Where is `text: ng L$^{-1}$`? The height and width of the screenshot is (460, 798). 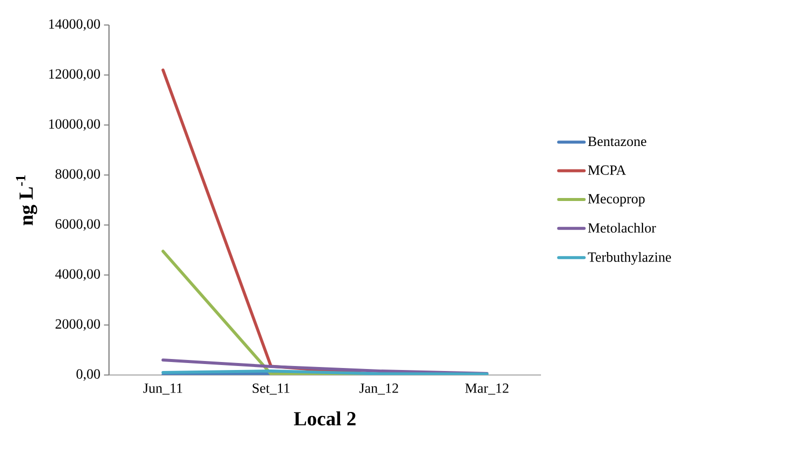 text: ng L$^{-1}$ is located at coordinates (27, 200).